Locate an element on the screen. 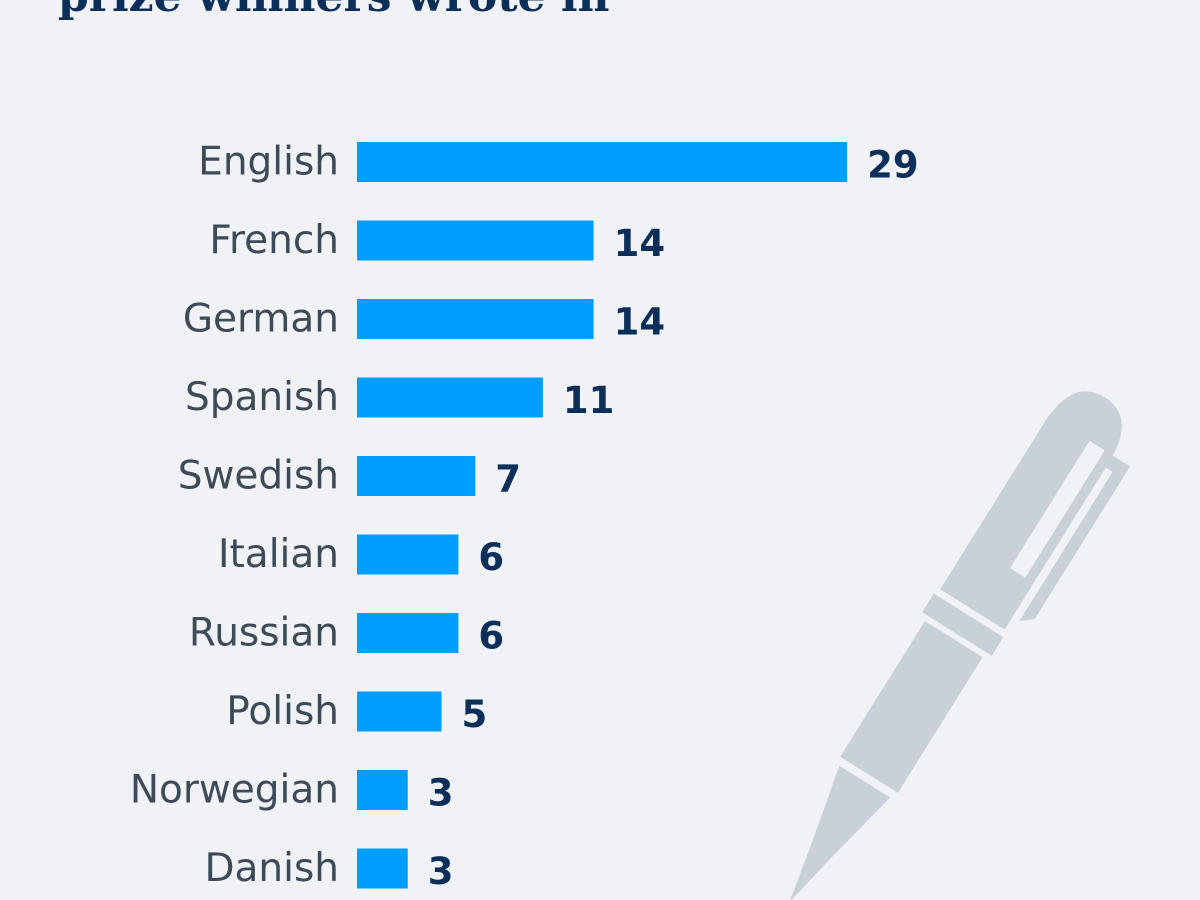 Image resolution: width=1200 pixels, height=900 pixels. bar-danish is located at coordinates (382, 868).